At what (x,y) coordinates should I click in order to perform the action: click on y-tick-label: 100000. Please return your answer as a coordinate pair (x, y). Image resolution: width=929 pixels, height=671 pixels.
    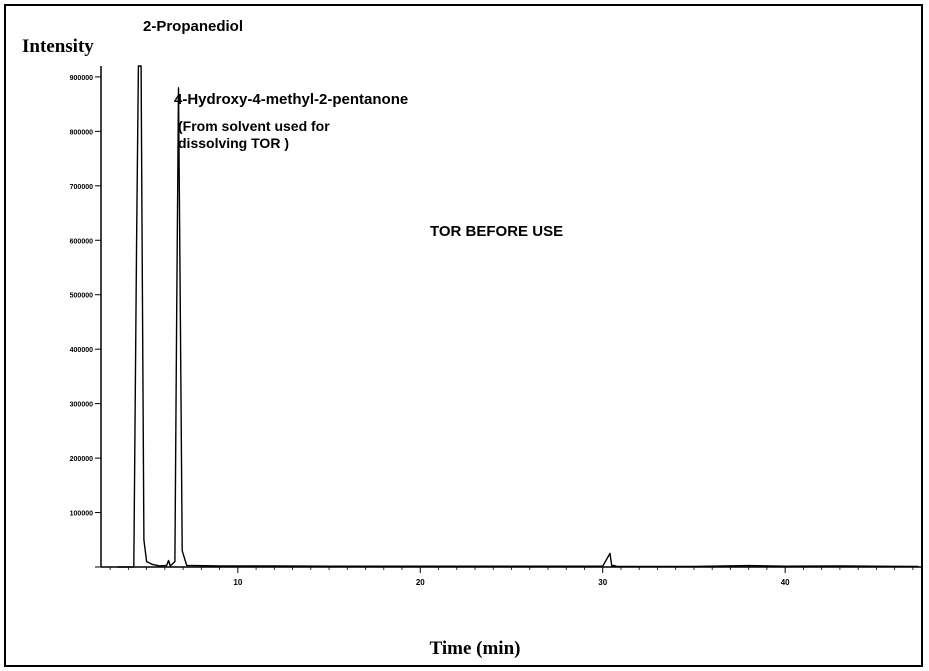
    Looking at the image, I should click on (81, 514).